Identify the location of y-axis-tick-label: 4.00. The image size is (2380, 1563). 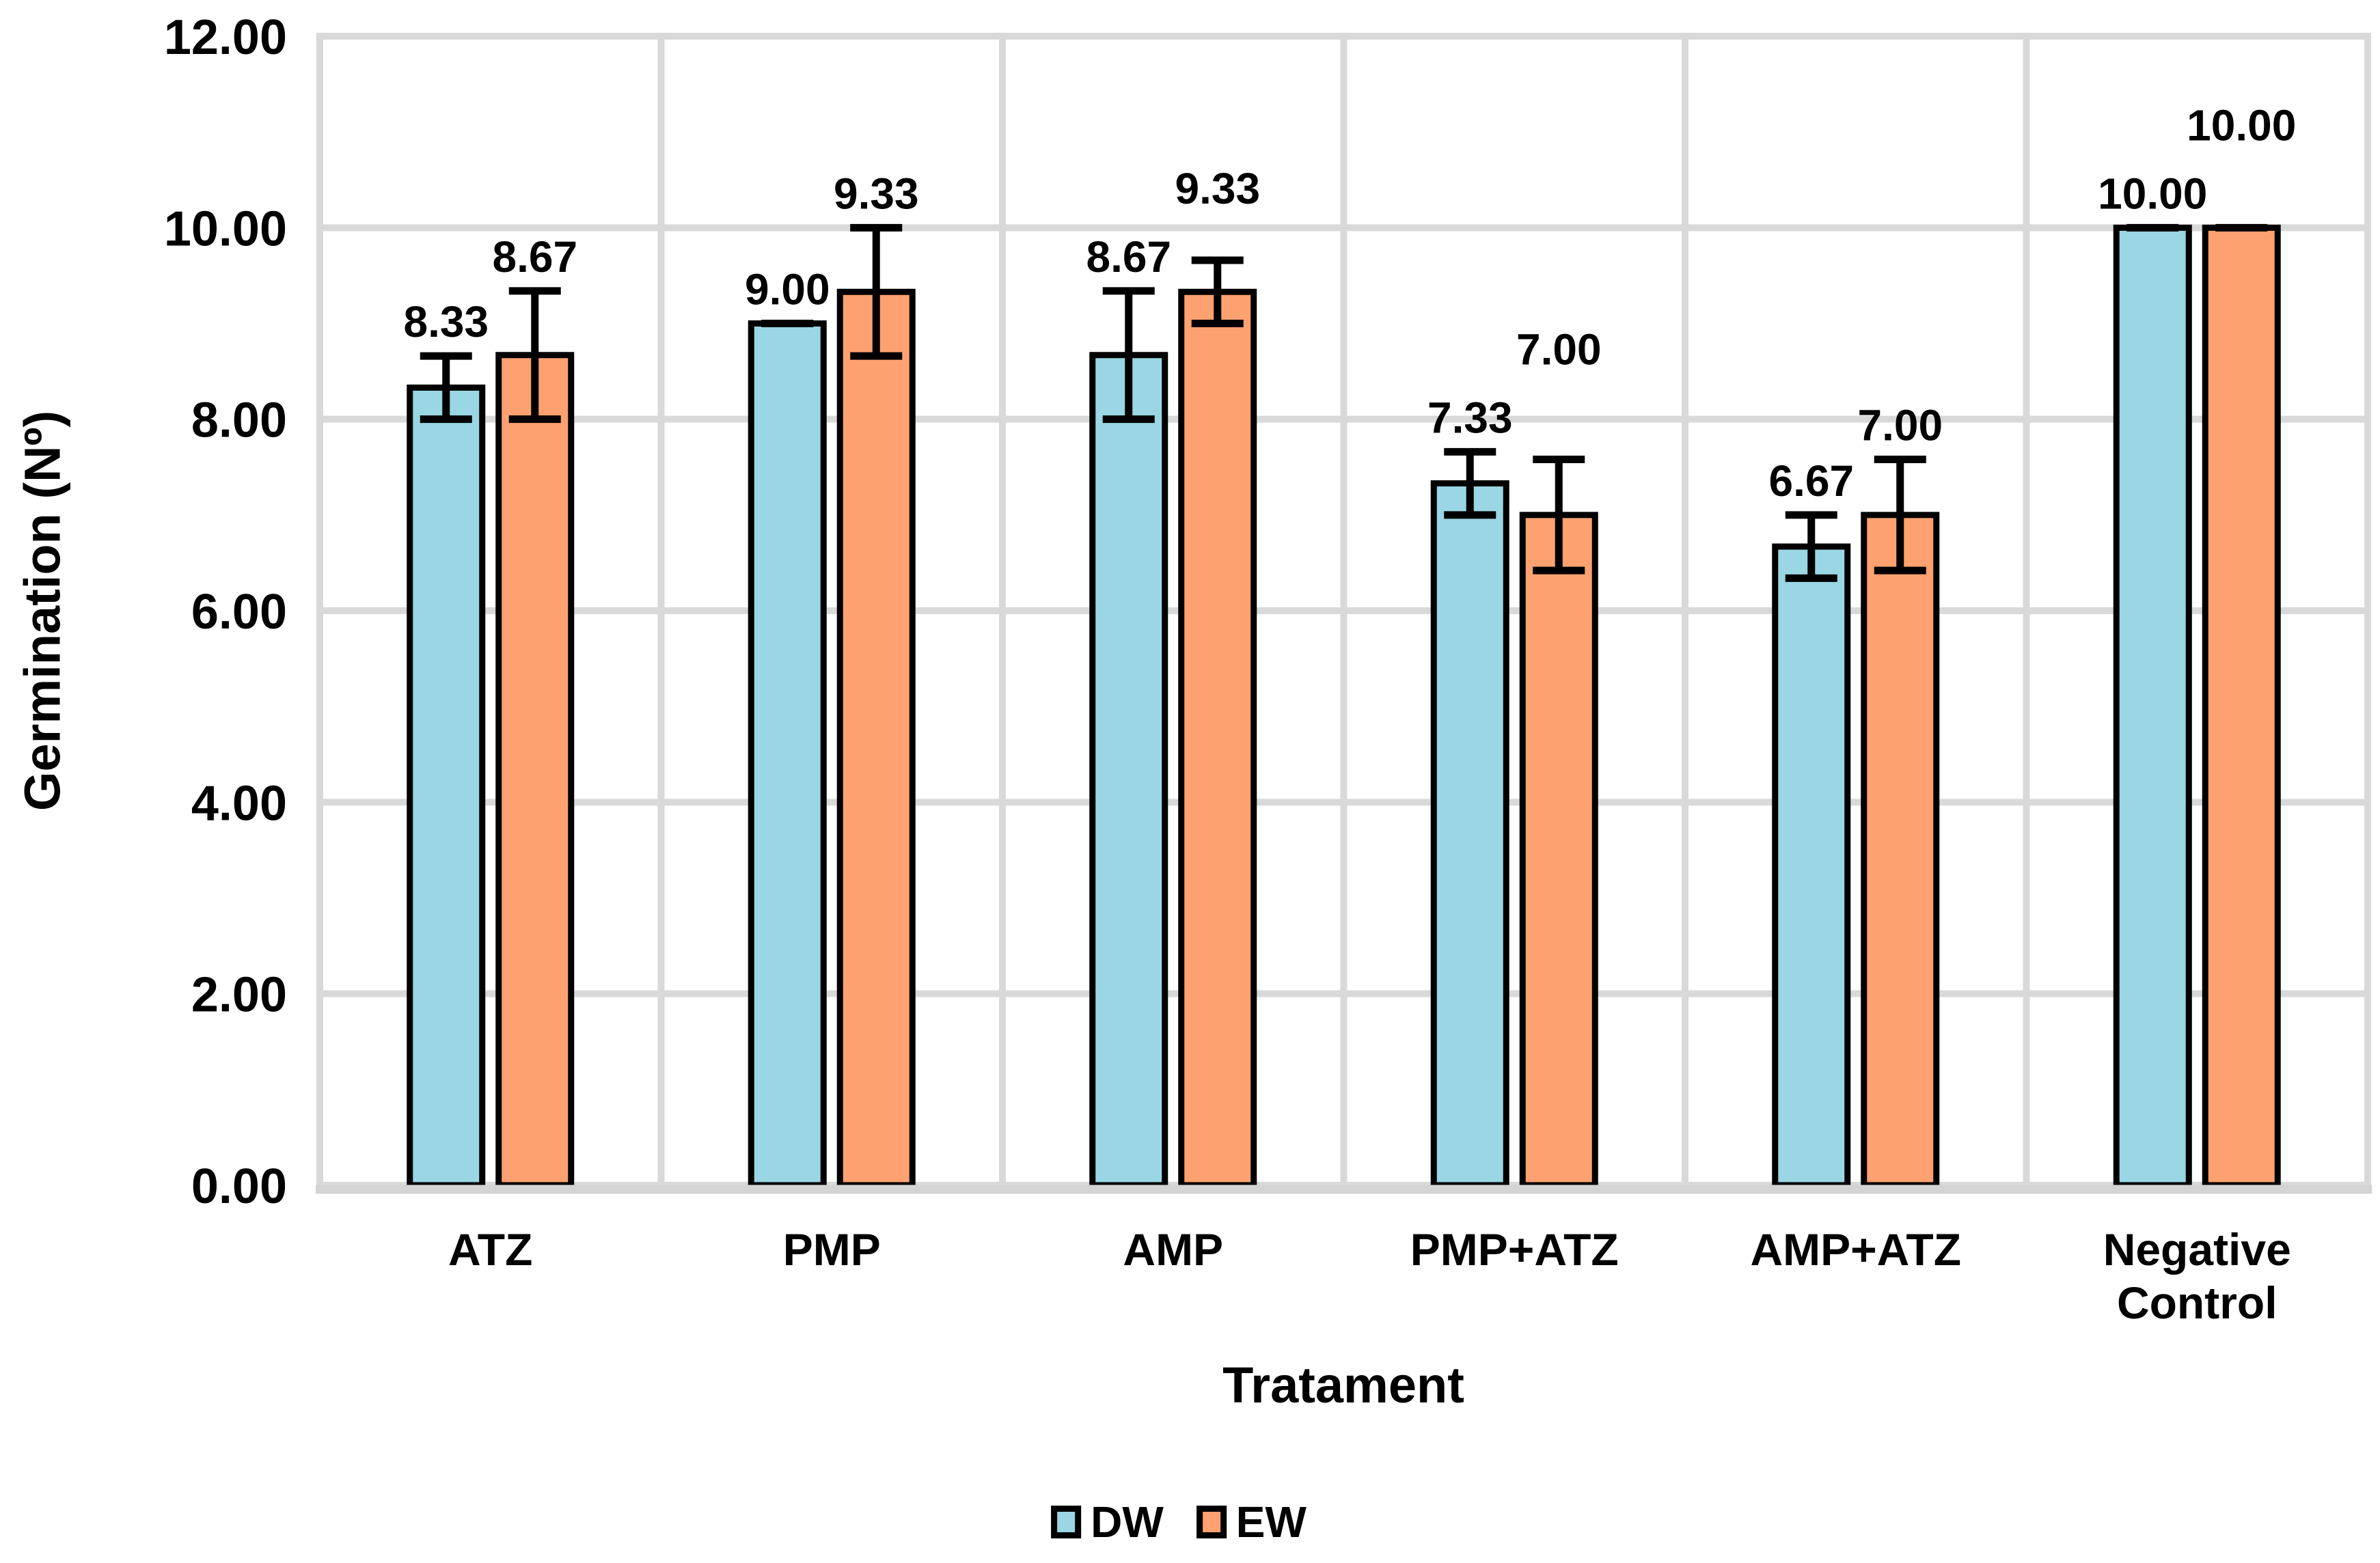
(239, 803).